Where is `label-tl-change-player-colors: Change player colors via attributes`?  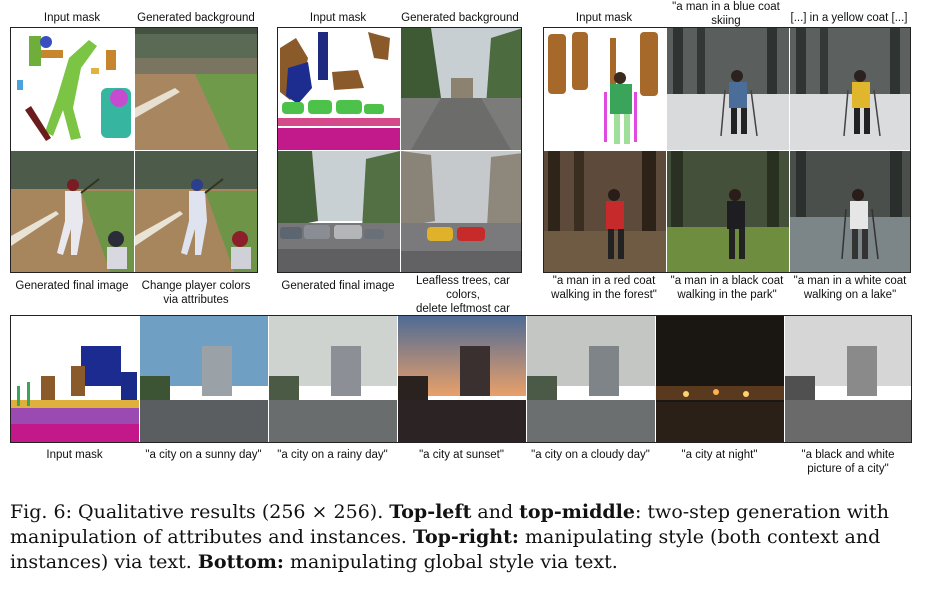
label-tl-change-player-colors: Change player colors via attributes is located at coordinates (196, 293).